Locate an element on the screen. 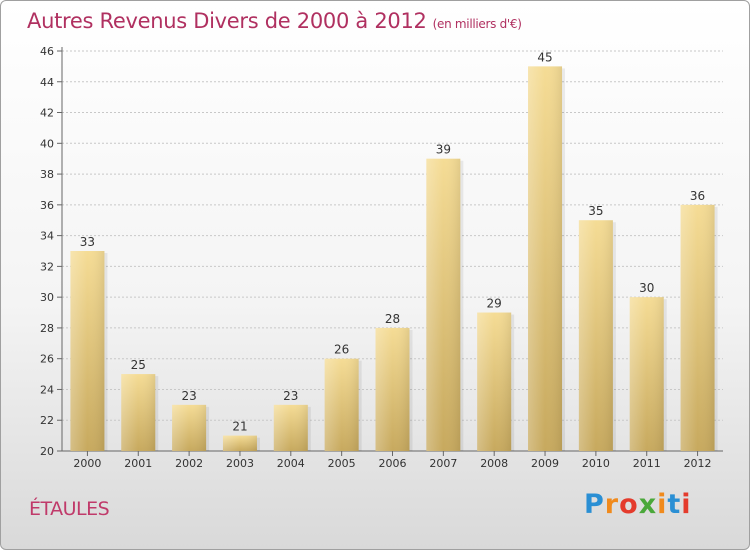 This screenshot has height=550, width=750. data-label-2009: 45 is located at coordinates (544, 57).